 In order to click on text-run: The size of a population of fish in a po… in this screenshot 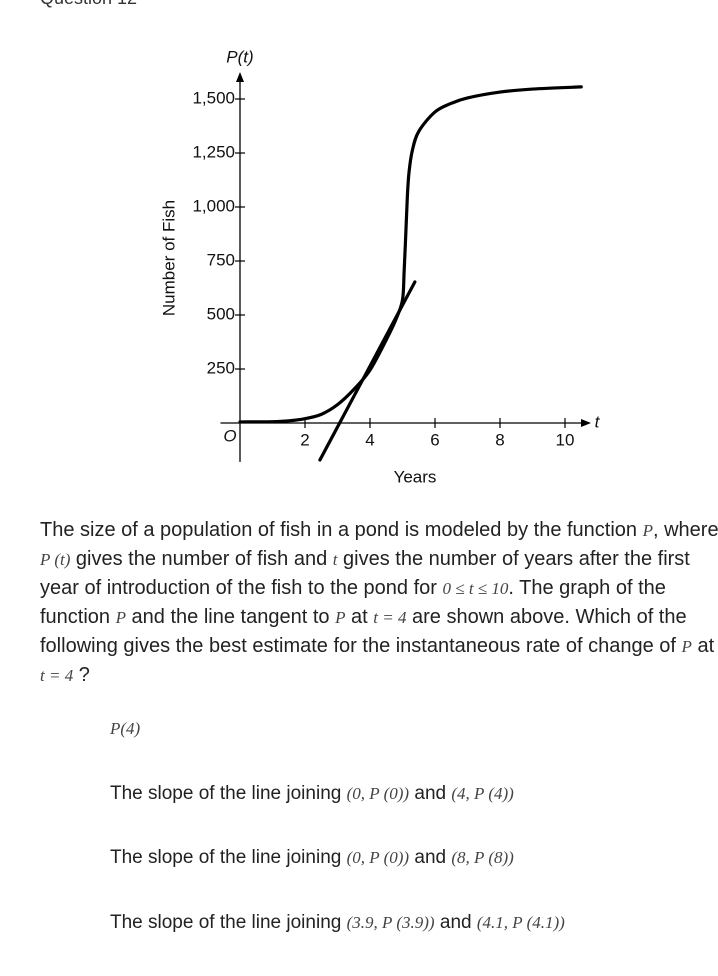, I will do `click(341, 530)`.